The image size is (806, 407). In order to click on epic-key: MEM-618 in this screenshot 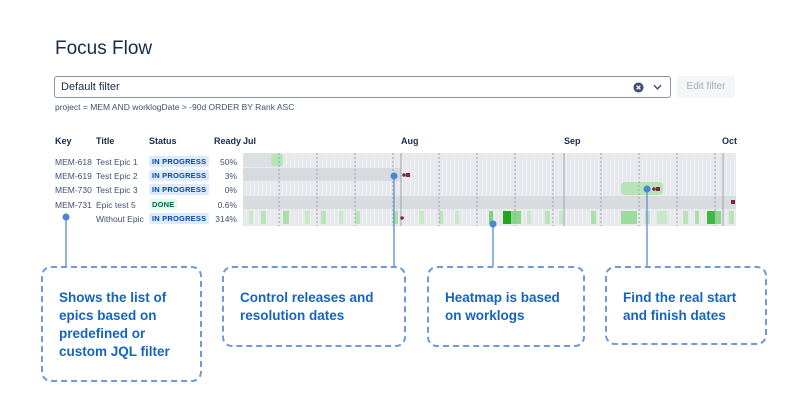, I will do `click(73, 162)`.